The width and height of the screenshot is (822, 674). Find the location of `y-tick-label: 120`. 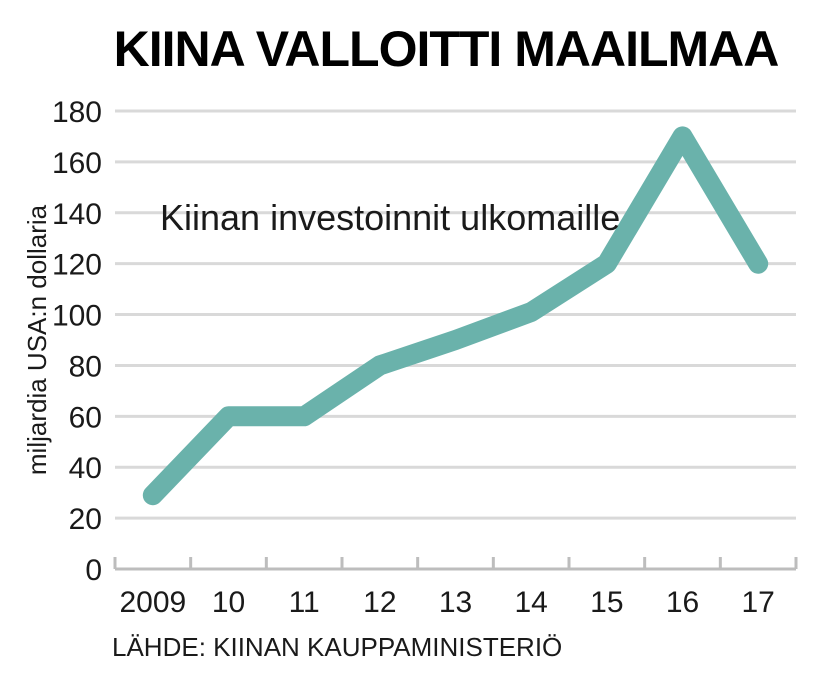

y-tick-label: 120 is located at coordinates (77, 265).